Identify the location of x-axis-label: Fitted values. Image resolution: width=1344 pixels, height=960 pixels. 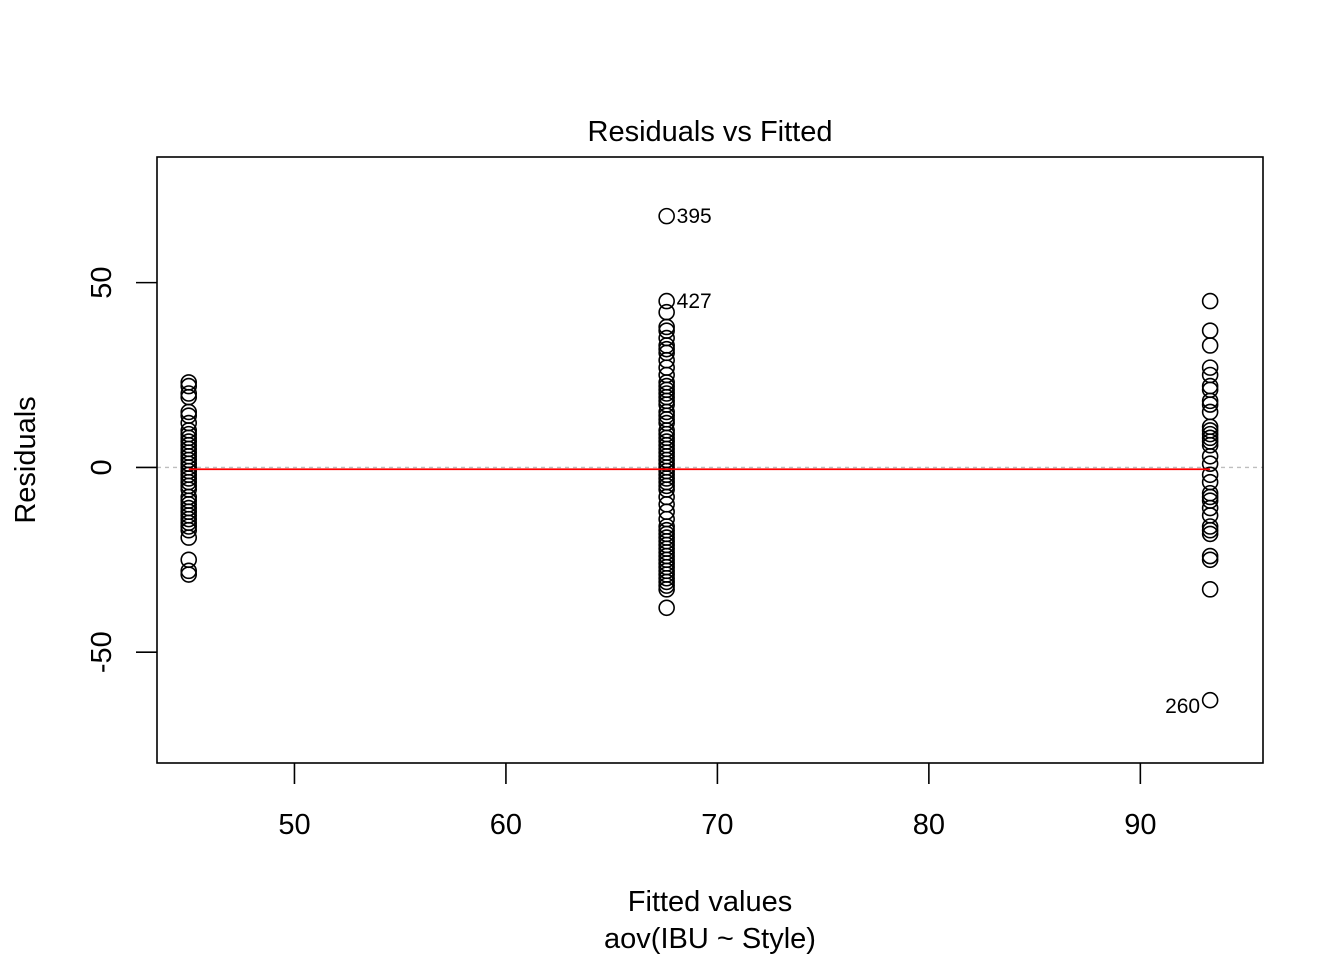
(710, 902).